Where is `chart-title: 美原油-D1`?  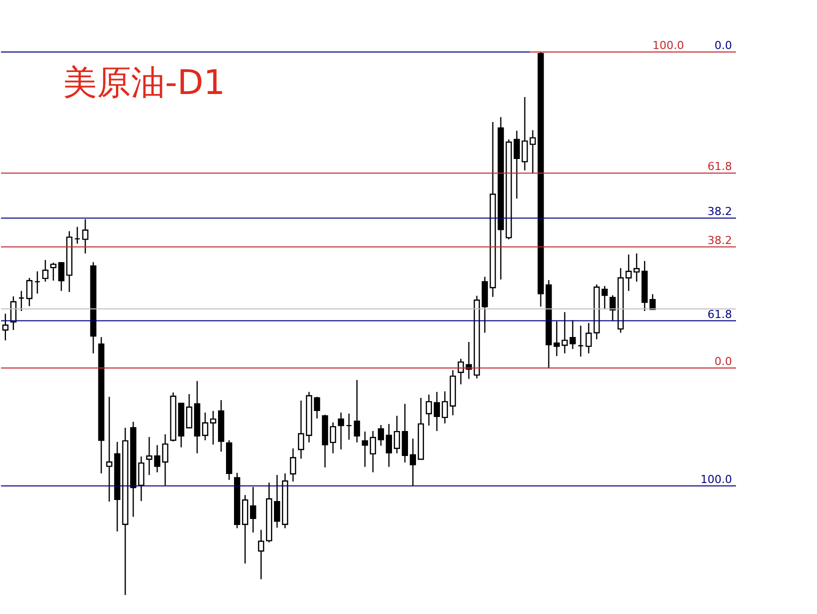 chart-title: 美原油-D1 is located at coordinates (144, 83).